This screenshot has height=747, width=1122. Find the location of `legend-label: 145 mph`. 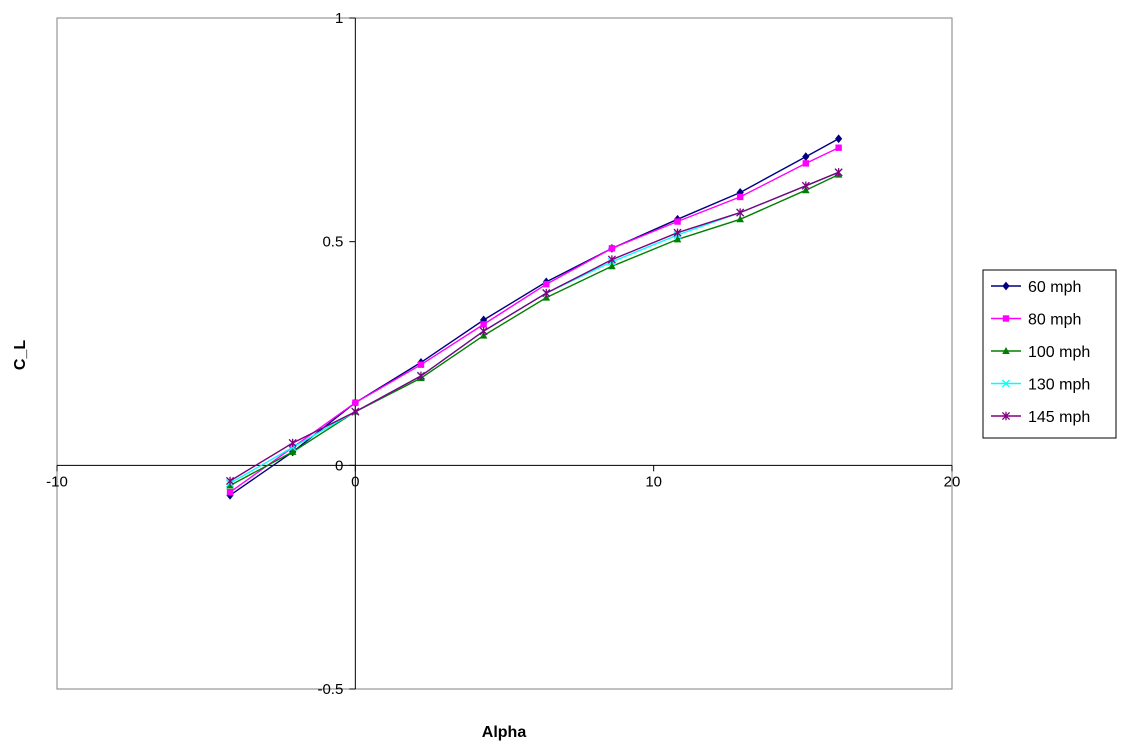

legend-label: 145 mph is located at coordinates (1059, 417).